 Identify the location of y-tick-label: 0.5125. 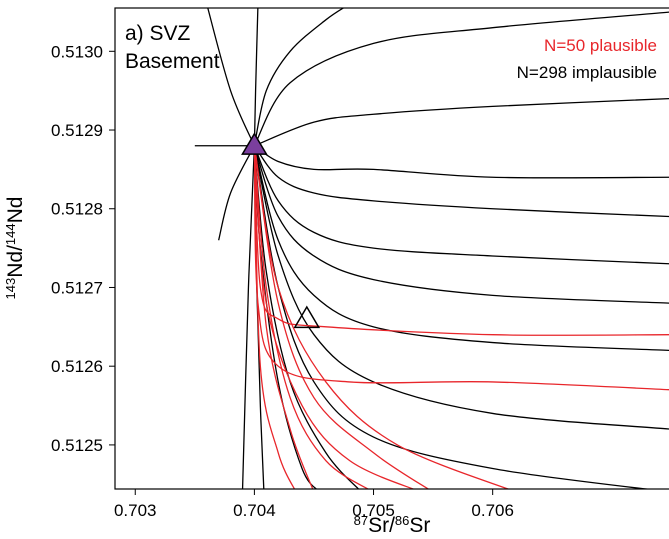
(77, 445).